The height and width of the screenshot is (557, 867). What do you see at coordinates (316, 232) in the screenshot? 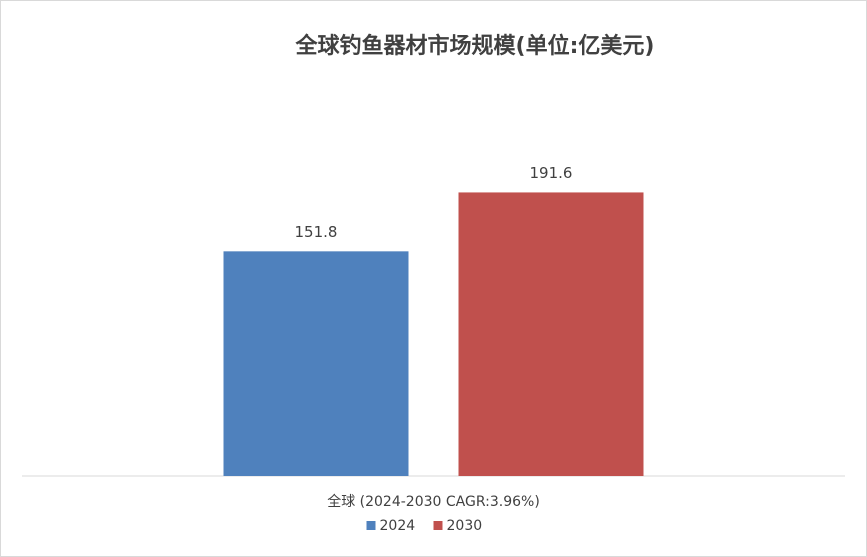
I see `data-label: 151.8` at bounding box center [316, 232].